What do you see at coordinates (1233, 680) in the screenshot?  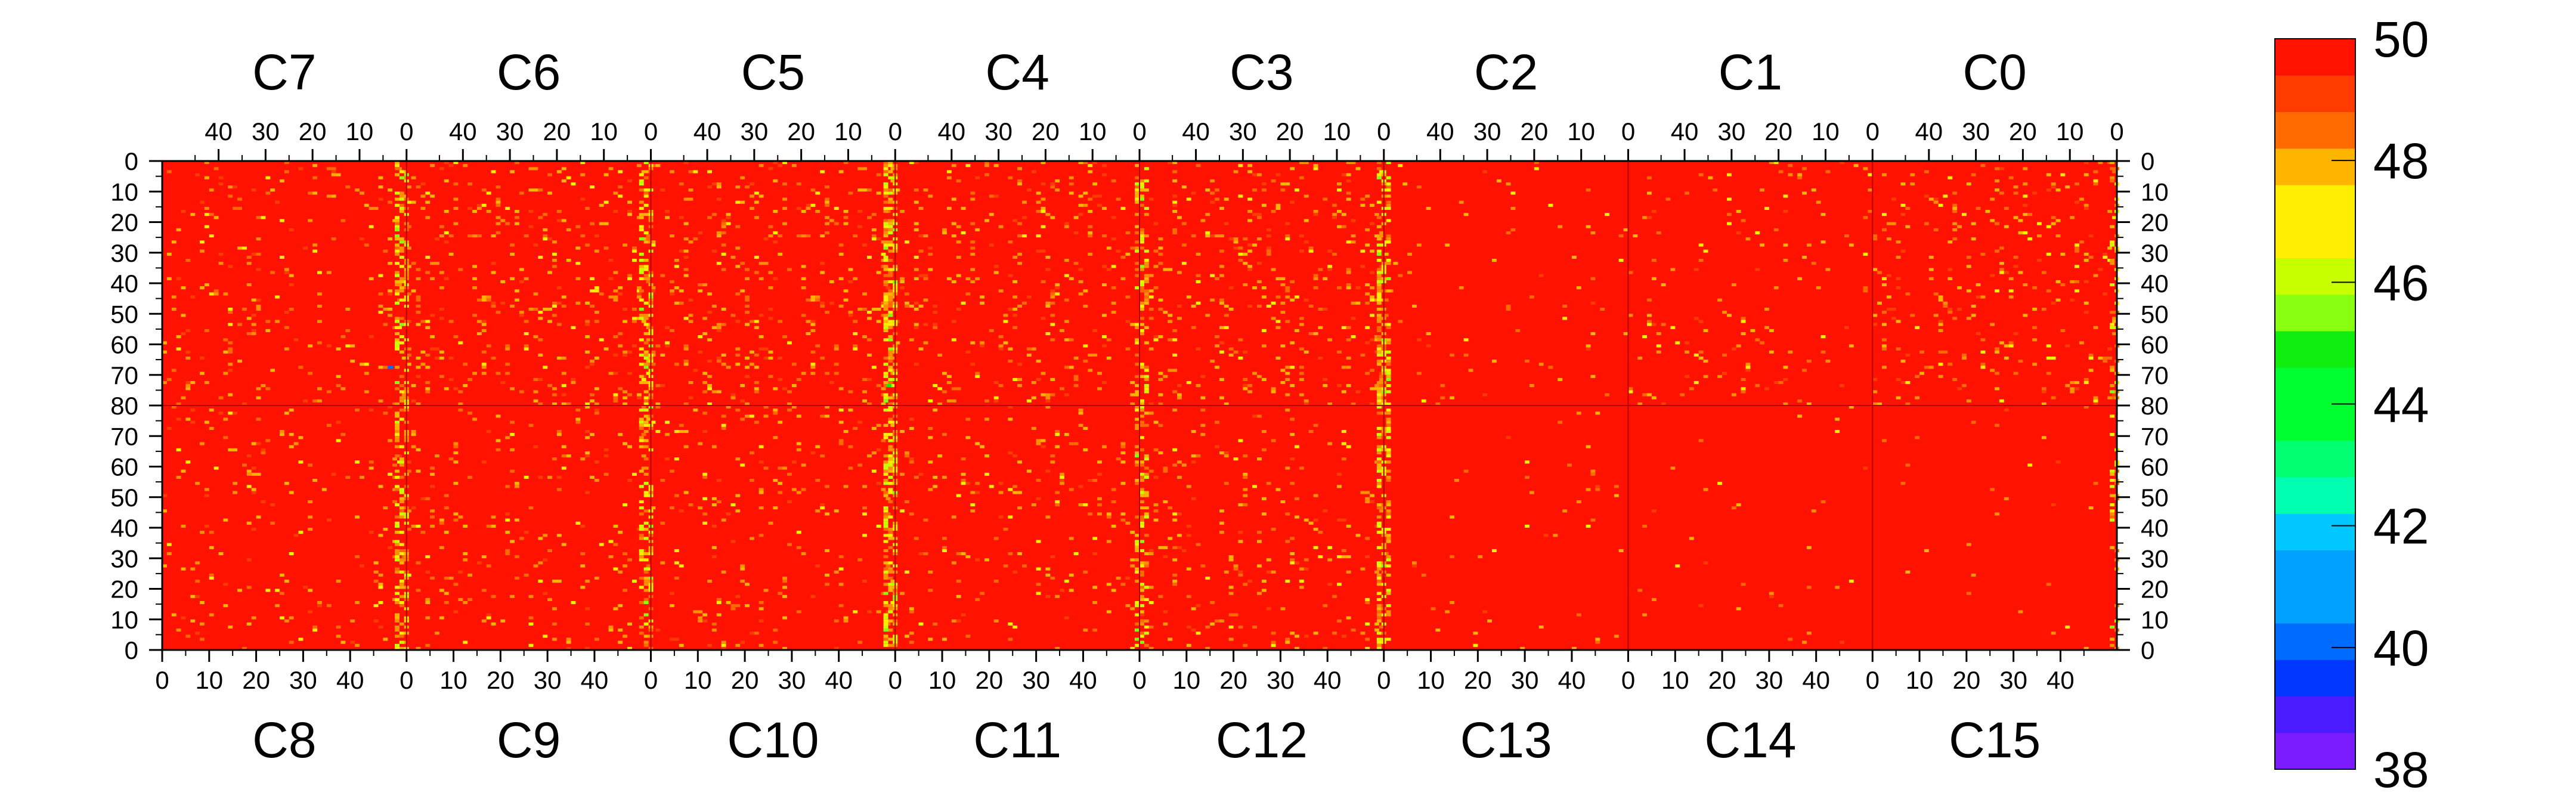 I see `bottom-tick-label: 20` at bounding box center [1233, 680].